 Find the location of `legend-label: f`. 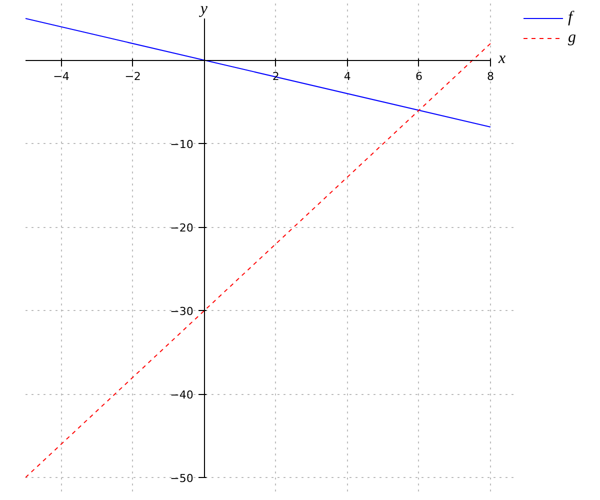

legend-label: f is located at coordinates (572, 18).